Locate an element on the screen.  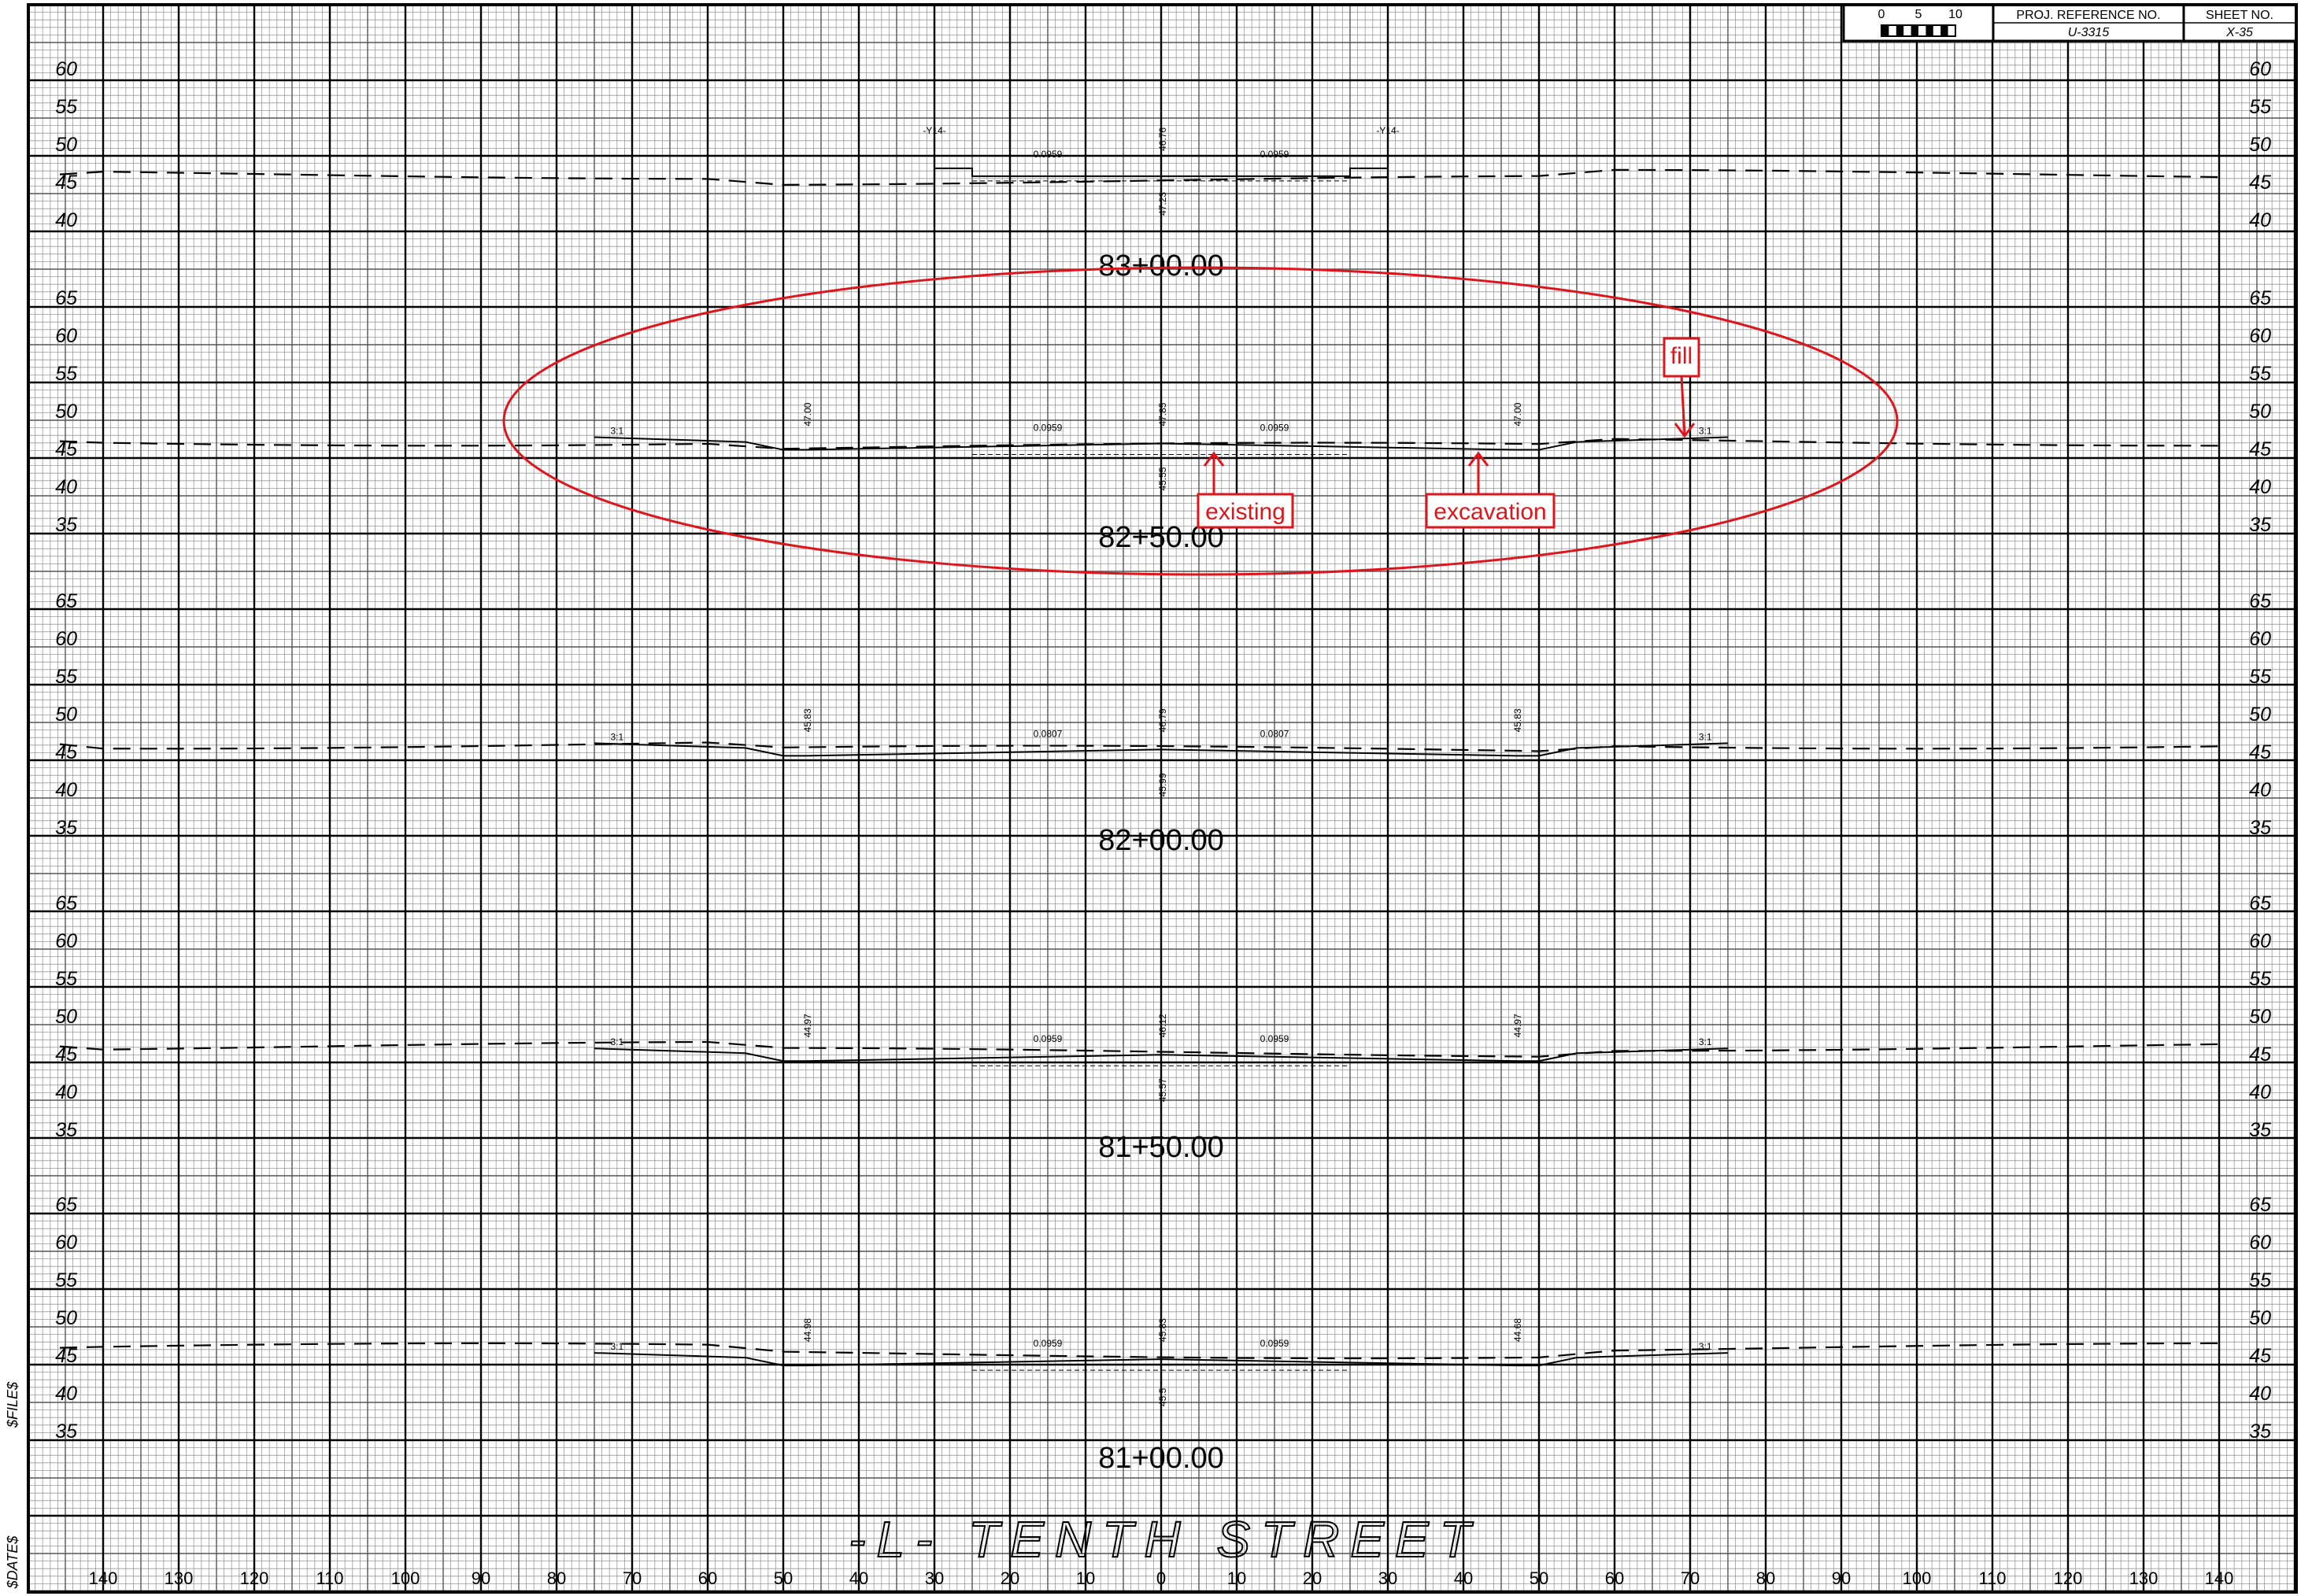
x-axis-tick: 70 is located at coordinates (1691, 1578).